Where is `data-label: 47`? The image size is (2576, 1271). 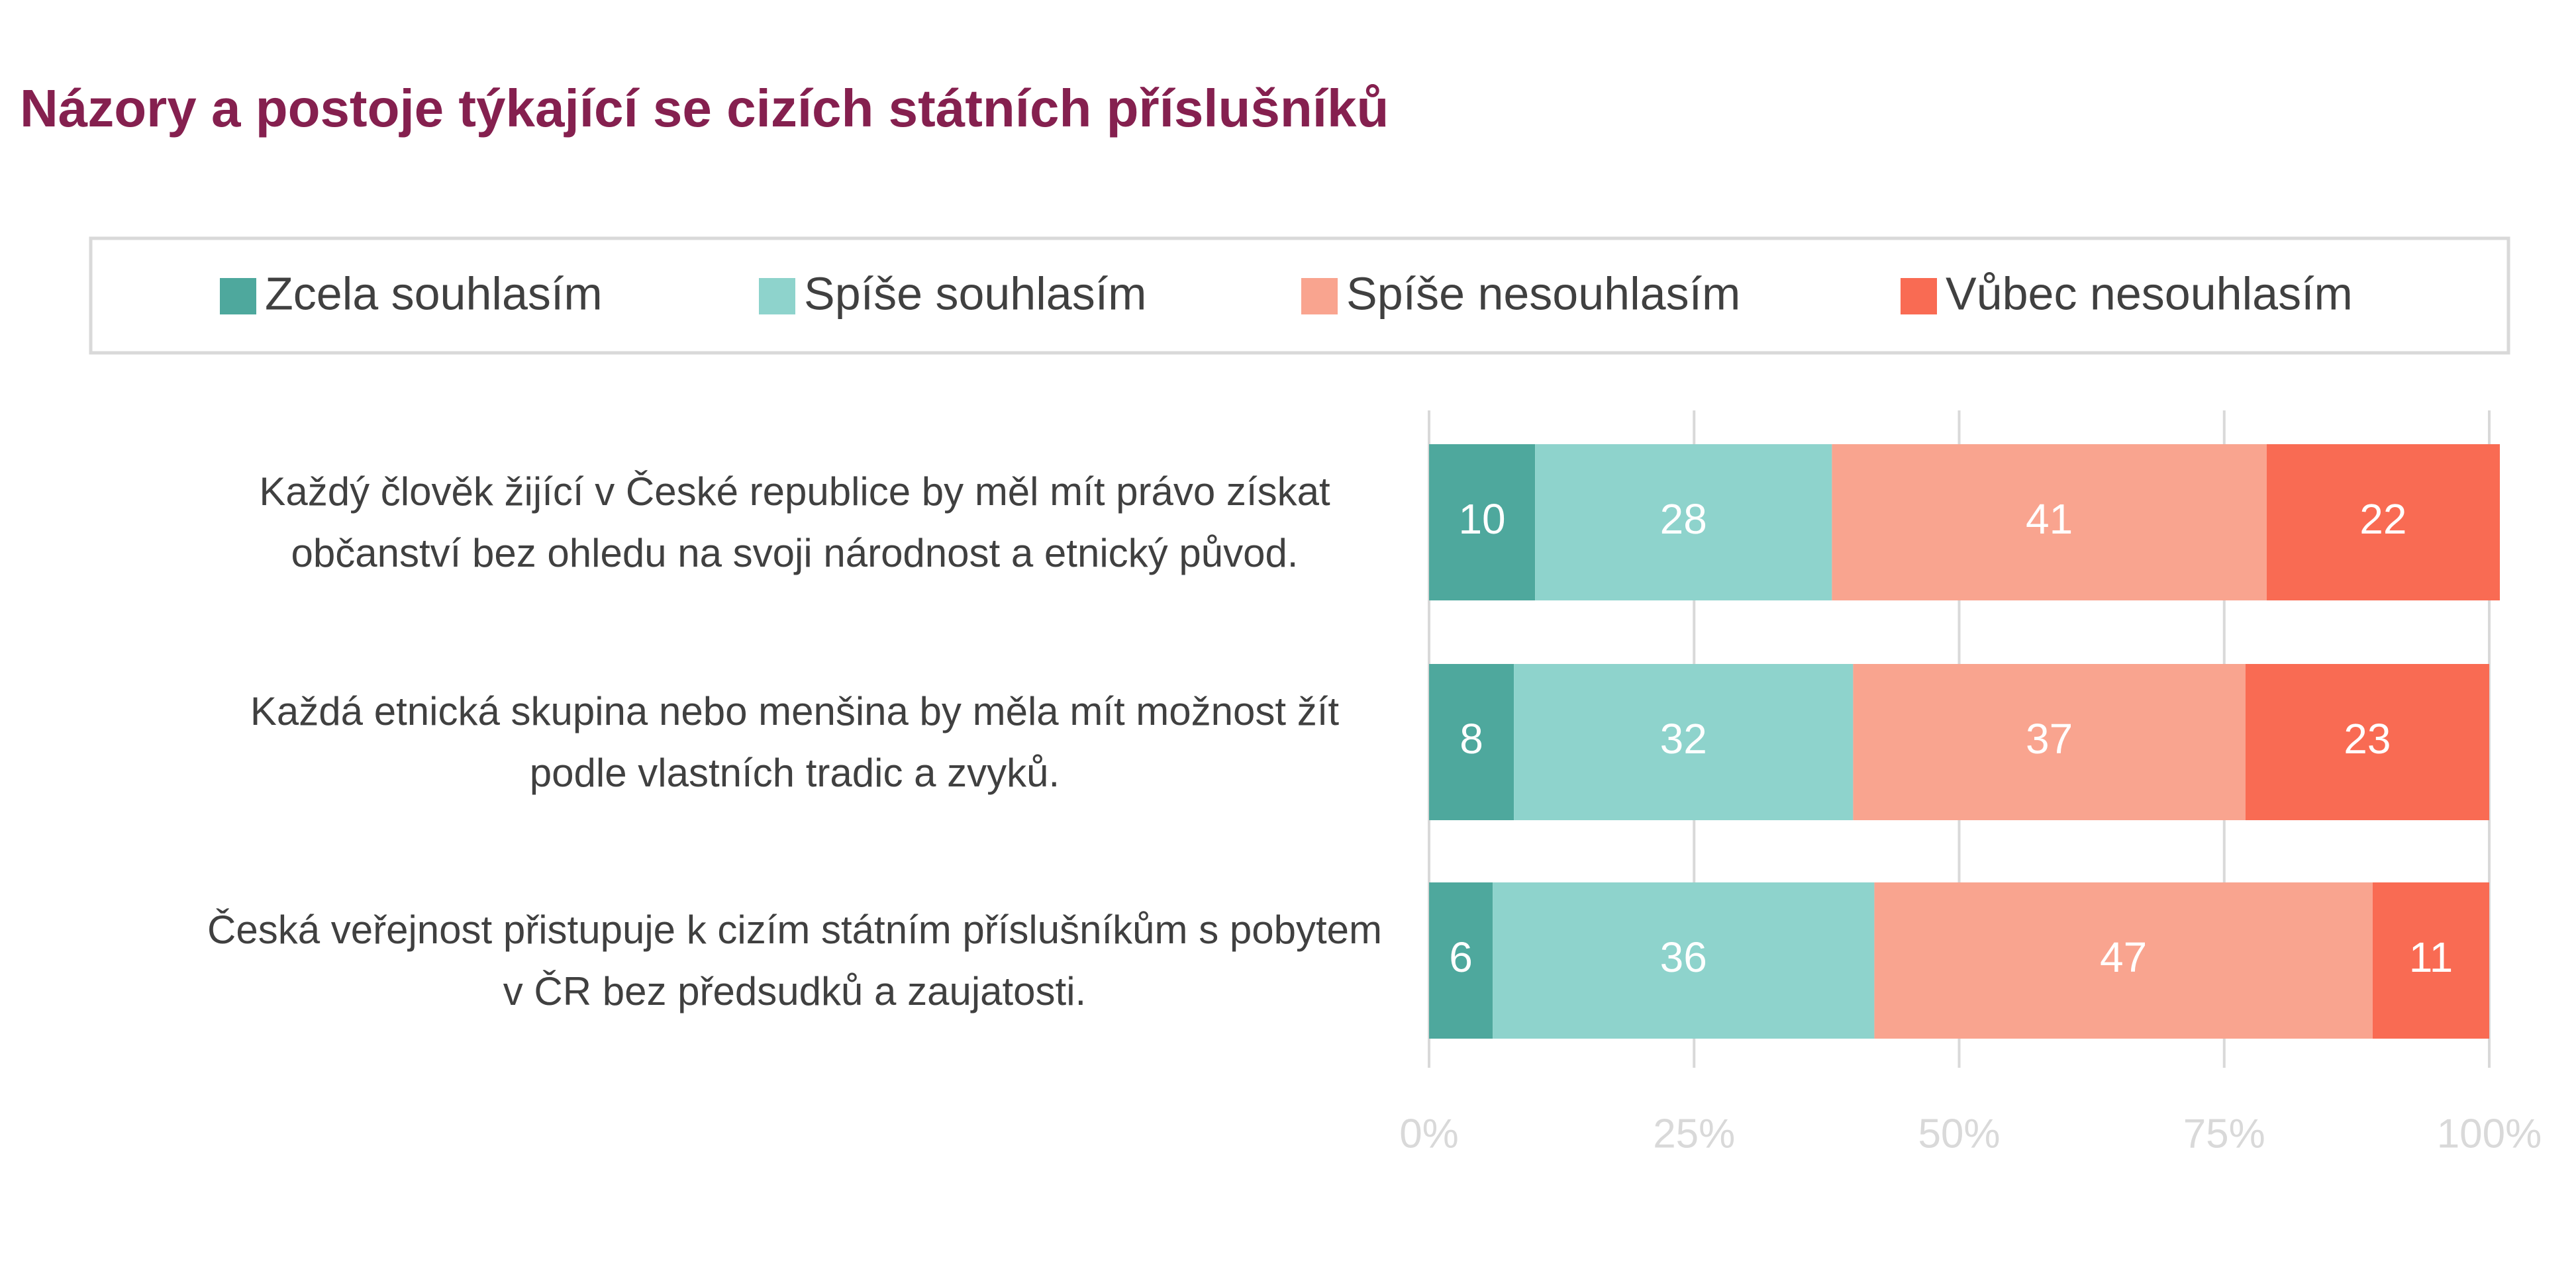
data-label: 47 is located at coordinates (2123, 957).